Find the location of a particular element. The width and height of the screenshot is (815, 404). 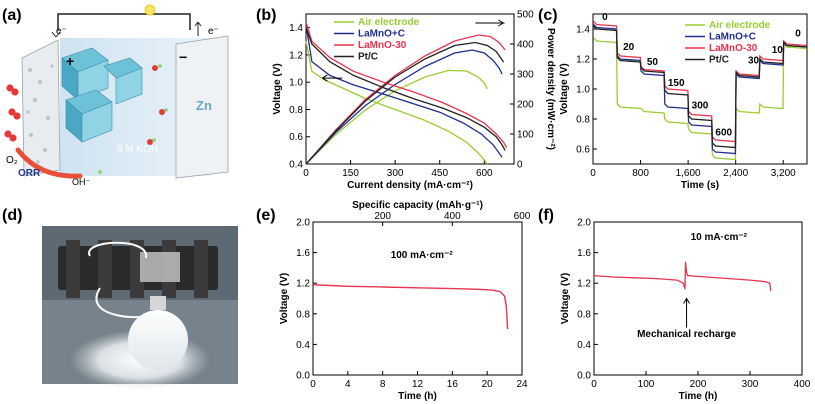

e-x2-tick-label: 200 is located at coordinates (382, 216).